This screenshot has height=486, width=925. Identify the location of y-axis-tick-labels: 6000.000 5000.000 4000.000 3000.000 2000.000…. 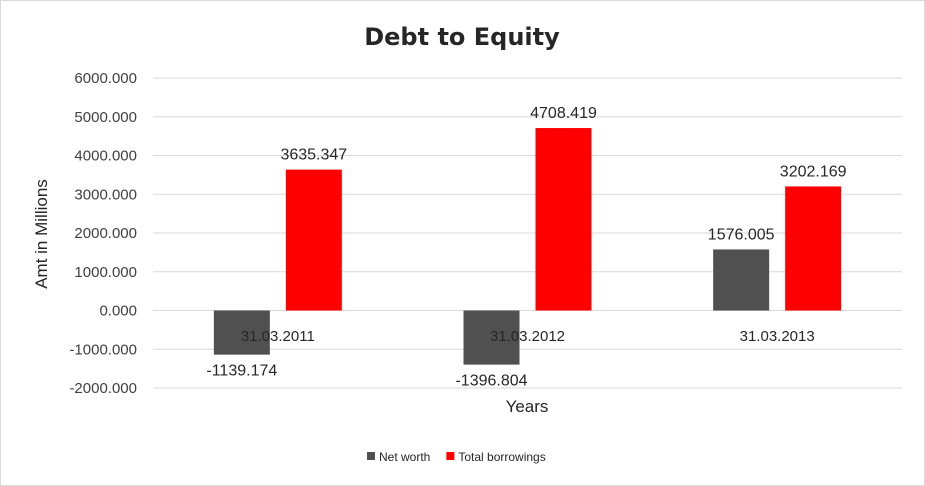
(103, 233).